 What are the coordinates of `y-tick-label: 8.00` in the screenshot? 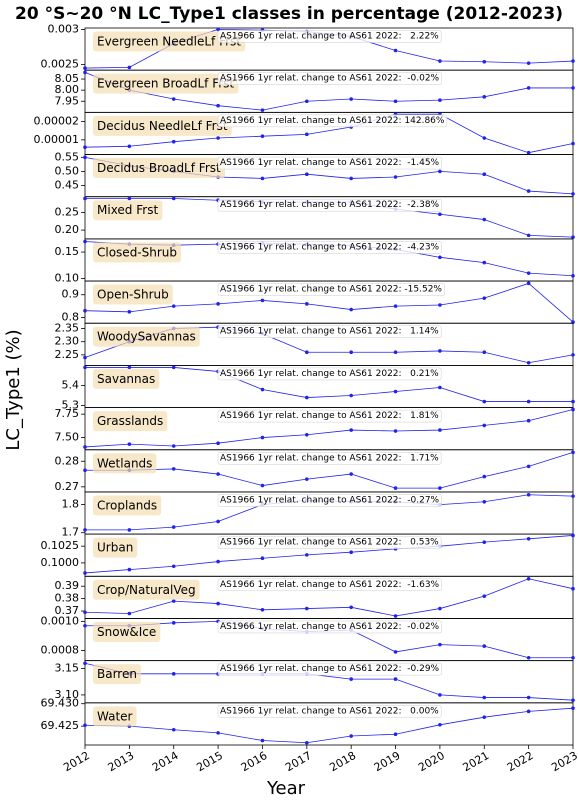 It's located at (67, 89).